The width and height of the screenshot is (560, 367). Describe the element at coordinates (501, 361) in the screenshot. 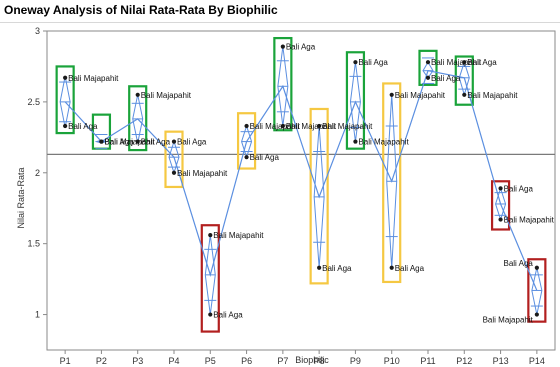

I see `x-tick-label: P13` at that location.